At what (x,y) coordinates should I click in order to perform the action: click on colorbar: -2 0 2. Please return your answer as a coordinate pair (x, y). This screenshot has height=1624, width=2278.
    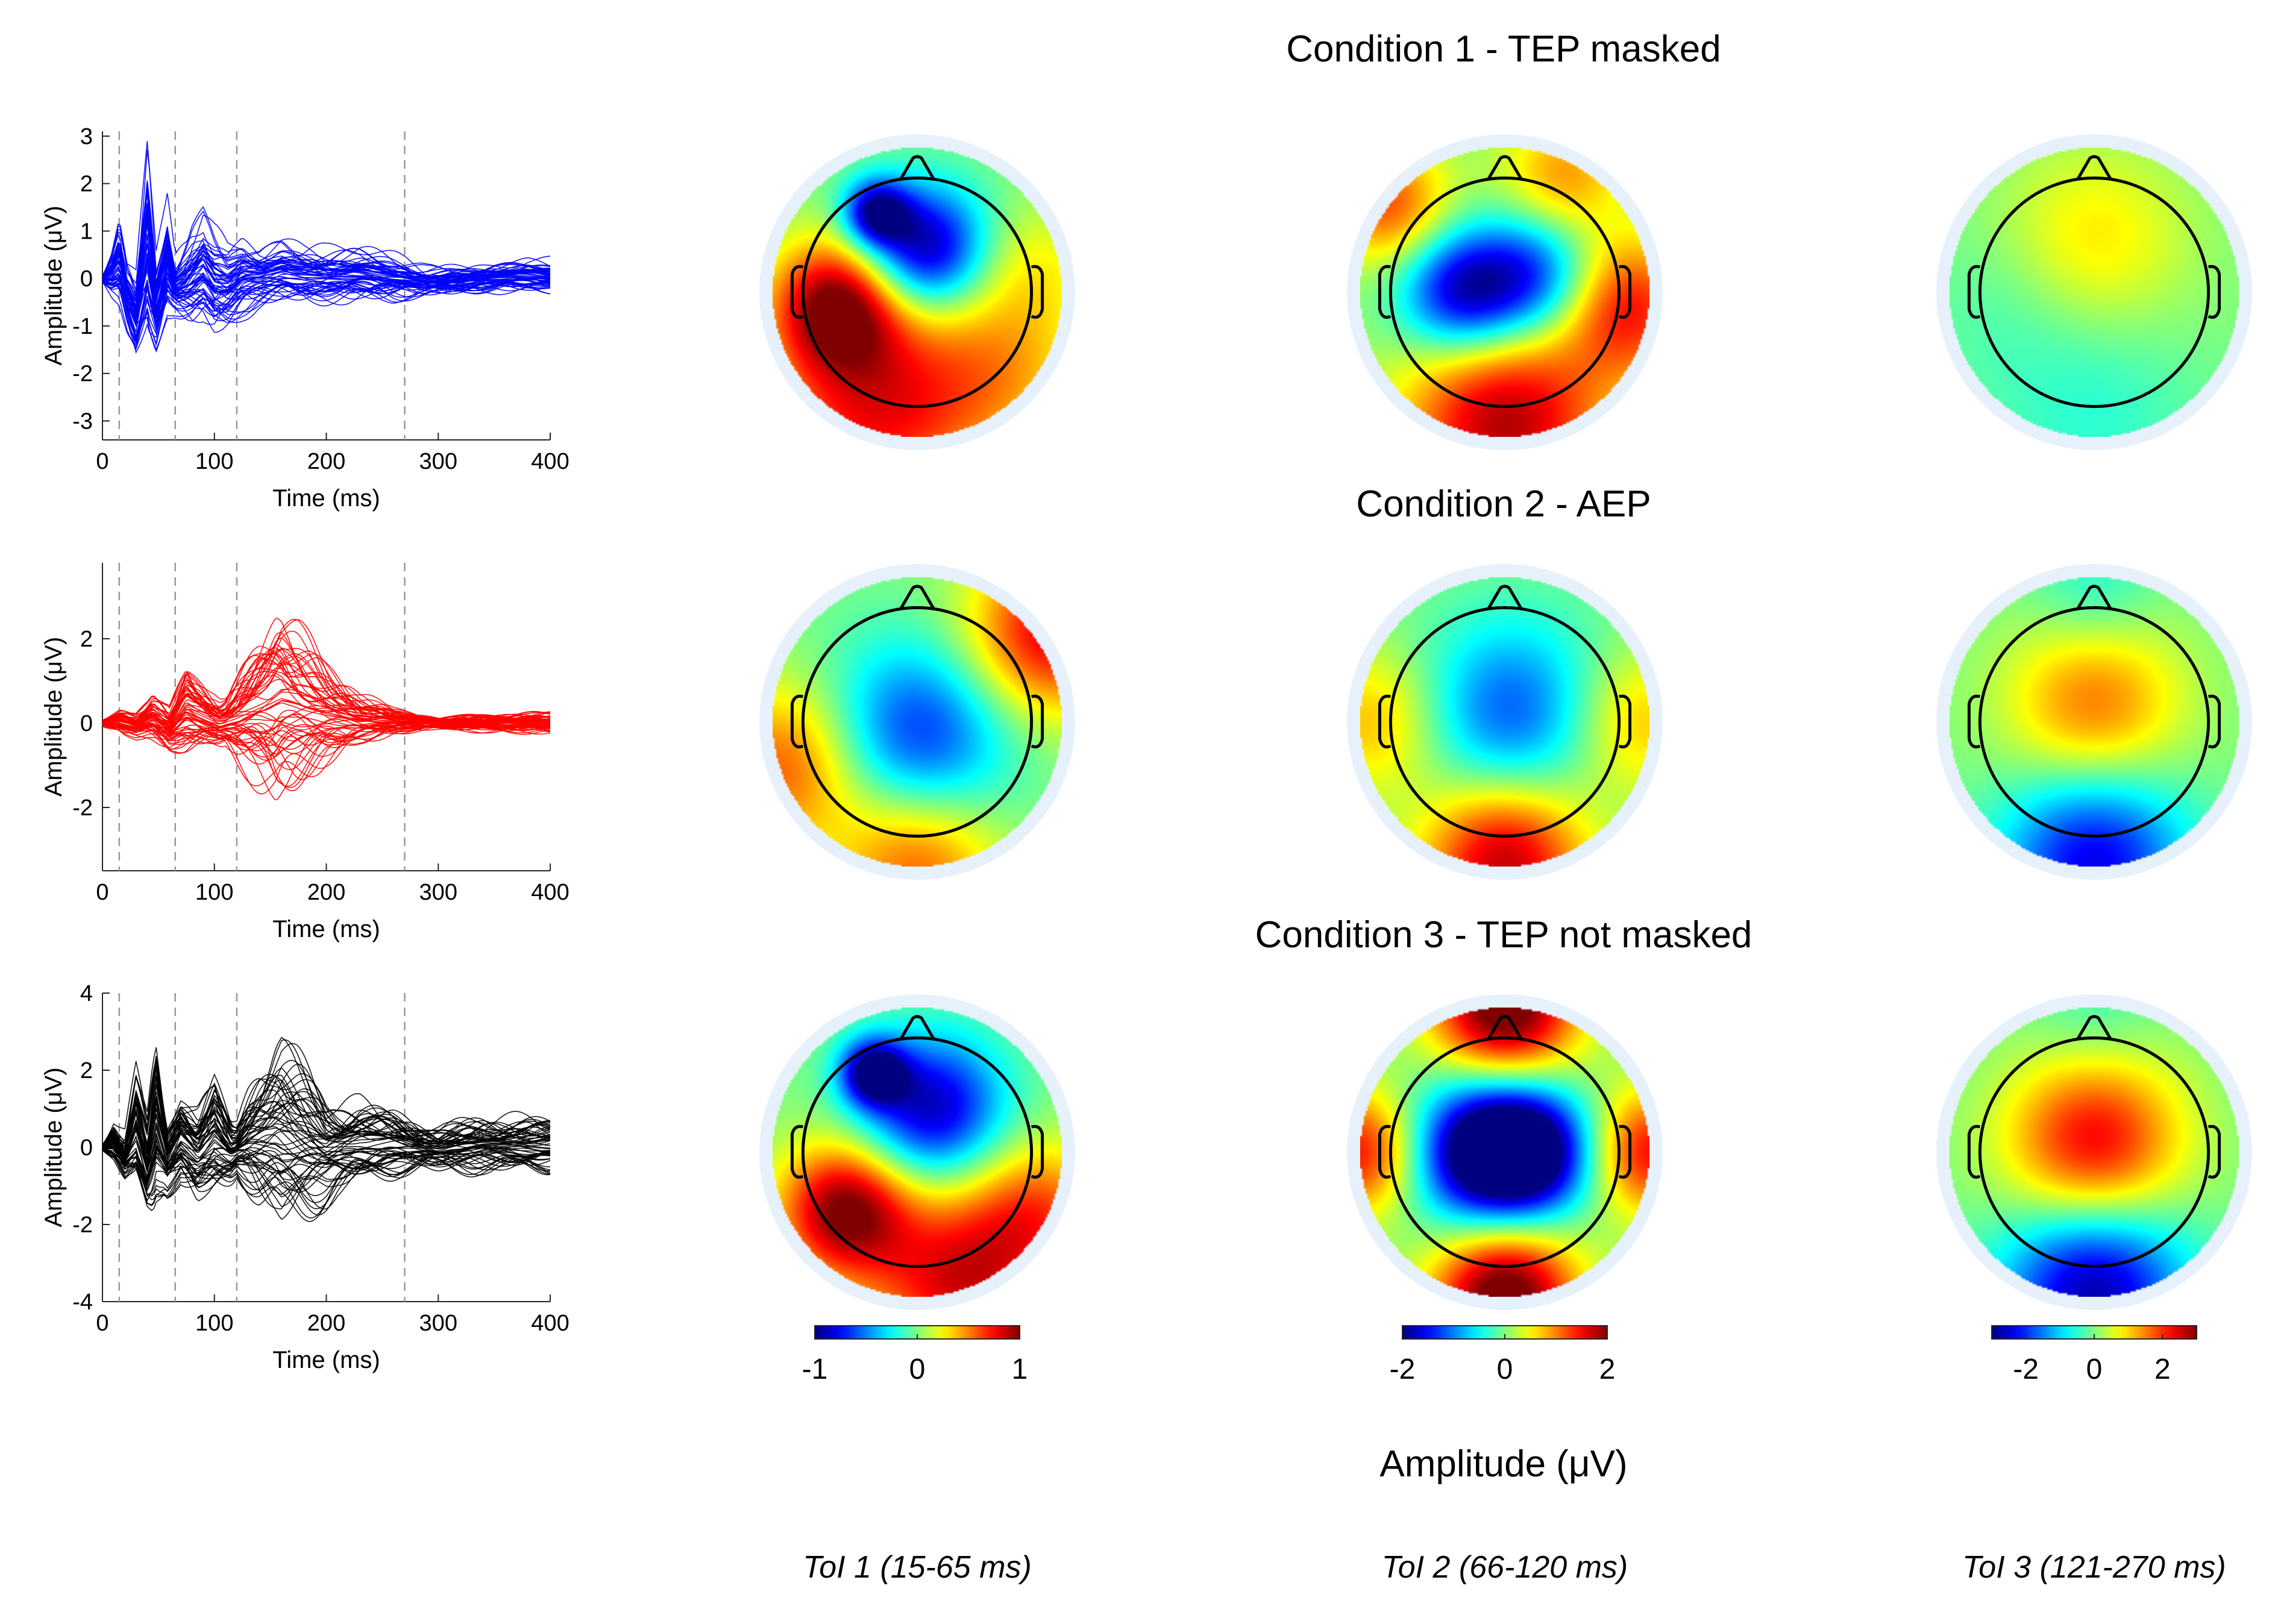
    Looking at the image, I should click on (1503, 1355).